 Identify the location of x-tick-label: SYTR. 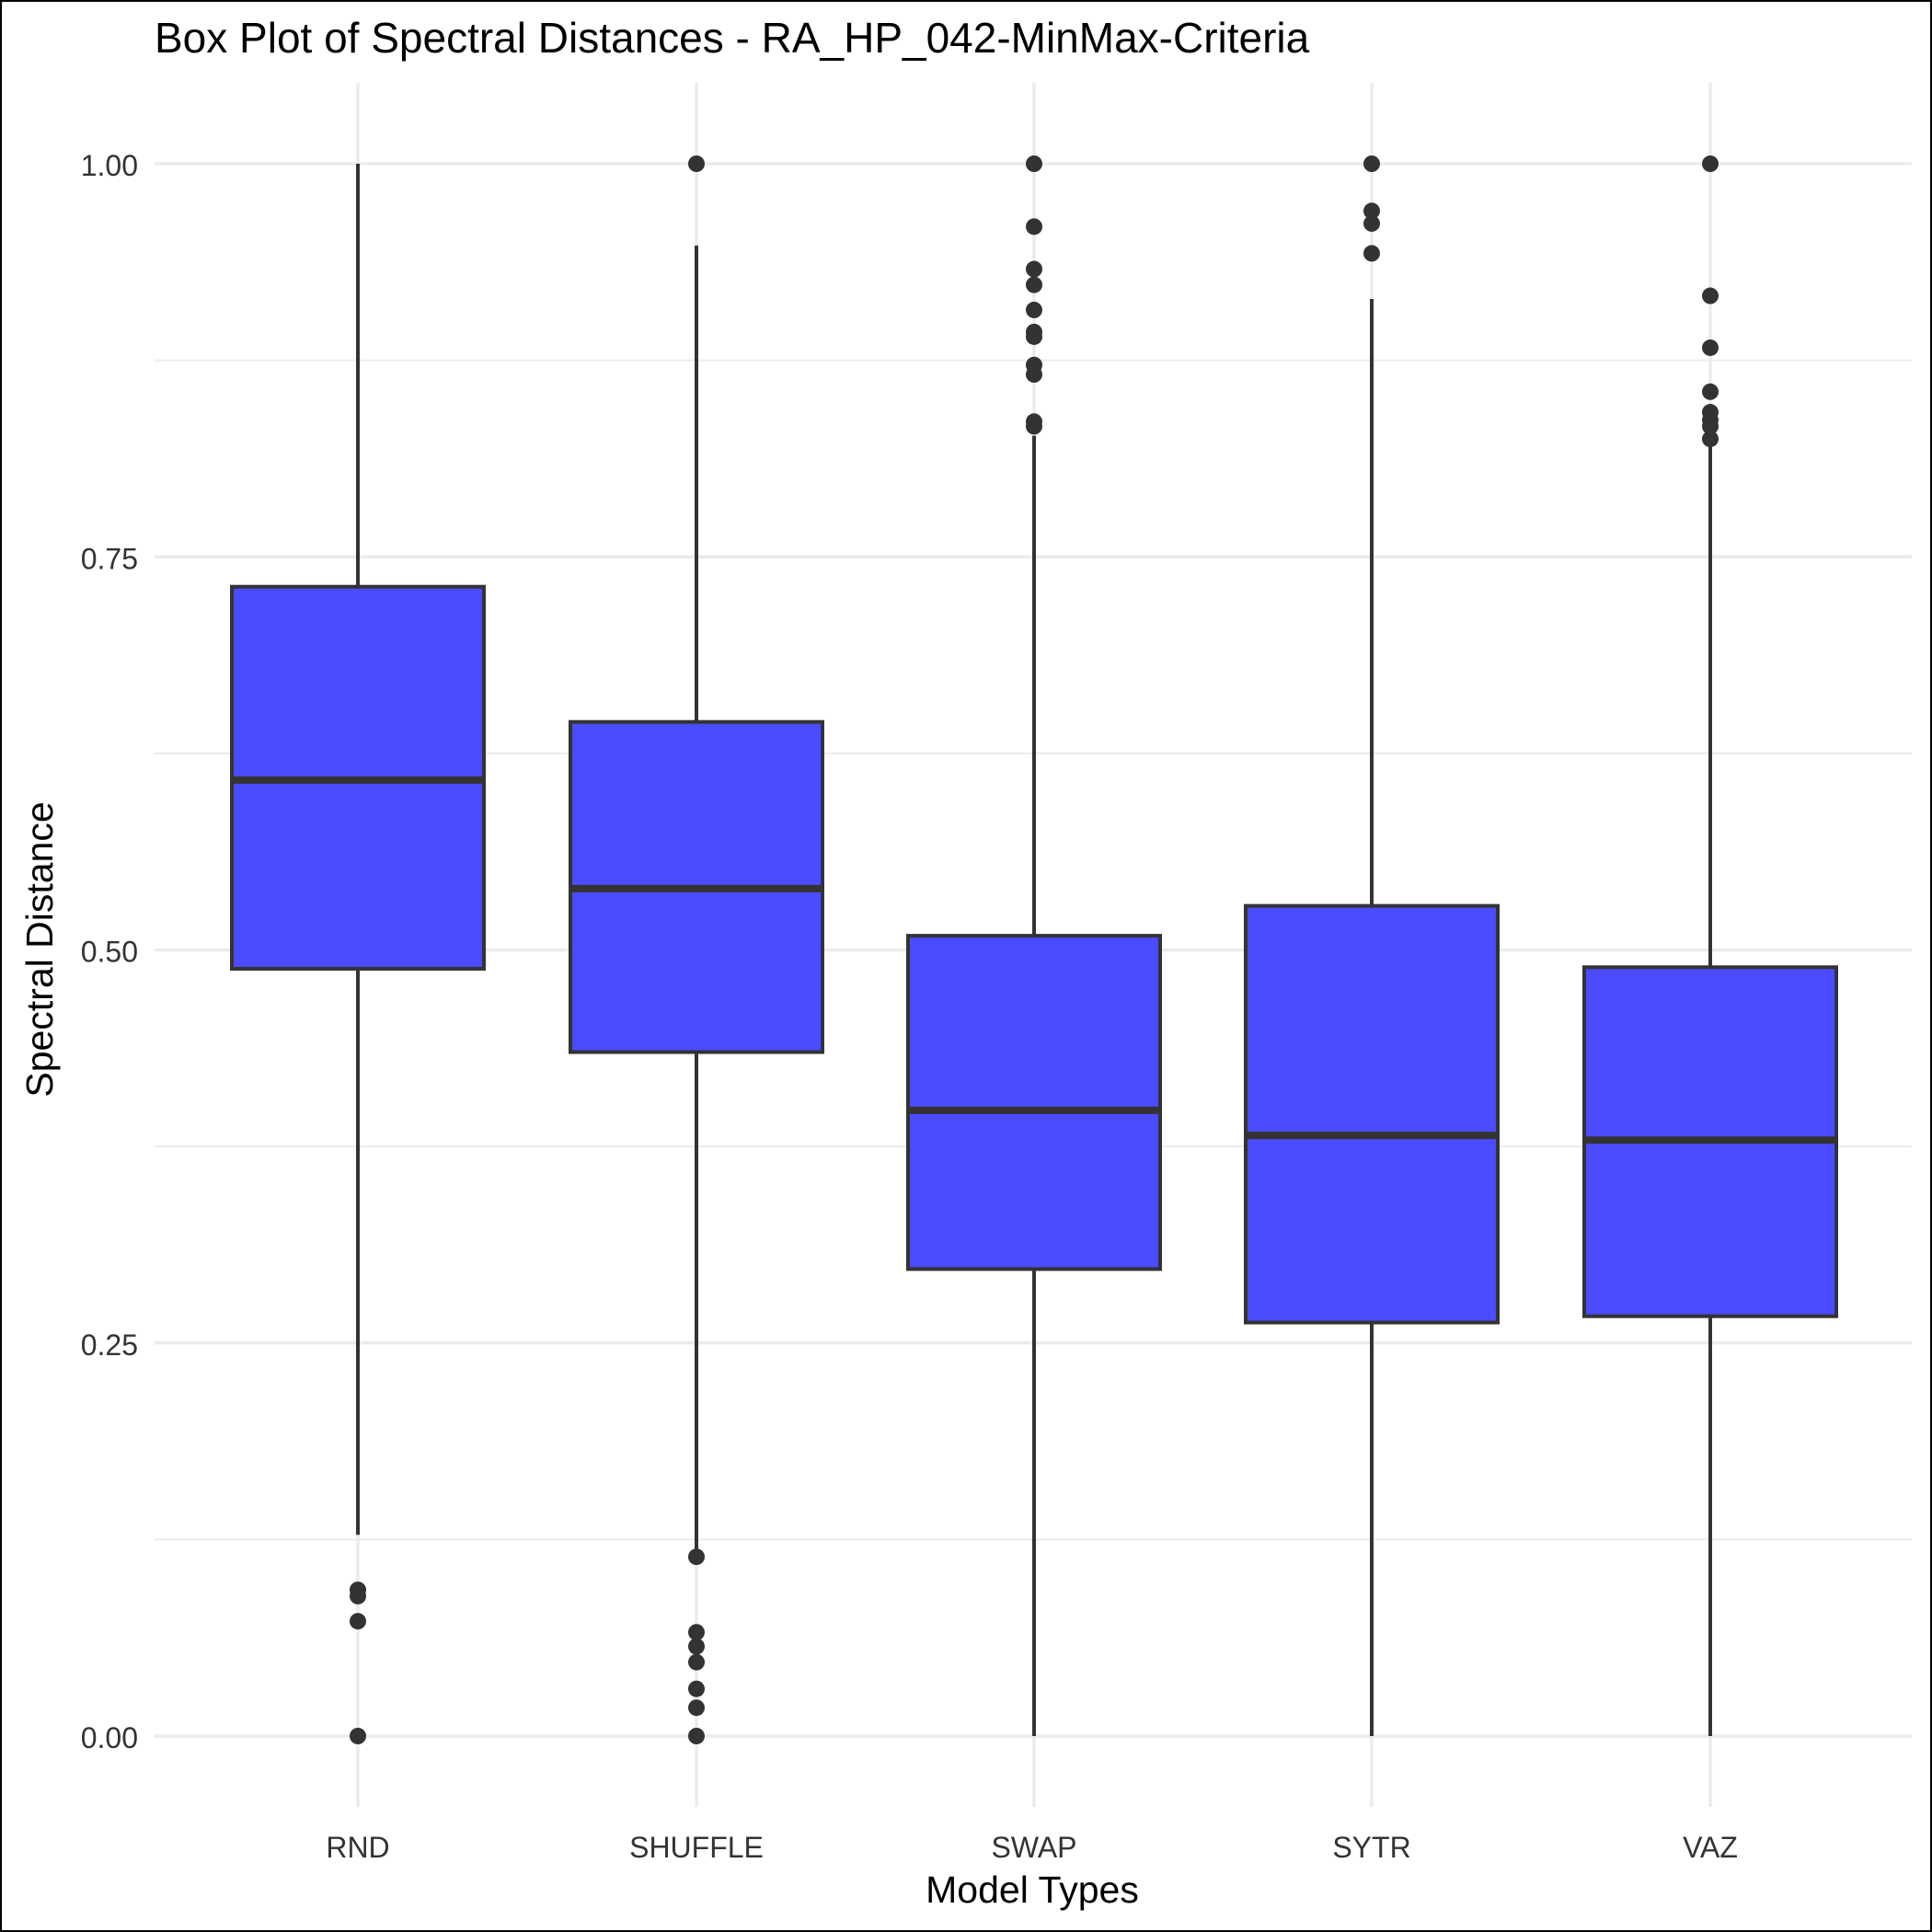
(1371, 1847).